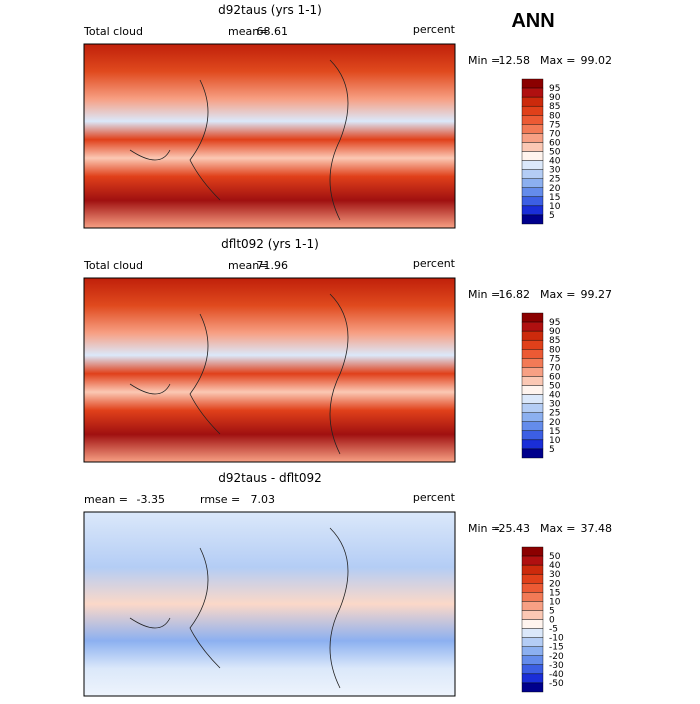 The height and width of the screenshot is (704, 700). Describe the element at coordinates (553, 630) in the screenshot. I see `colorbar-label: -5` at that location.